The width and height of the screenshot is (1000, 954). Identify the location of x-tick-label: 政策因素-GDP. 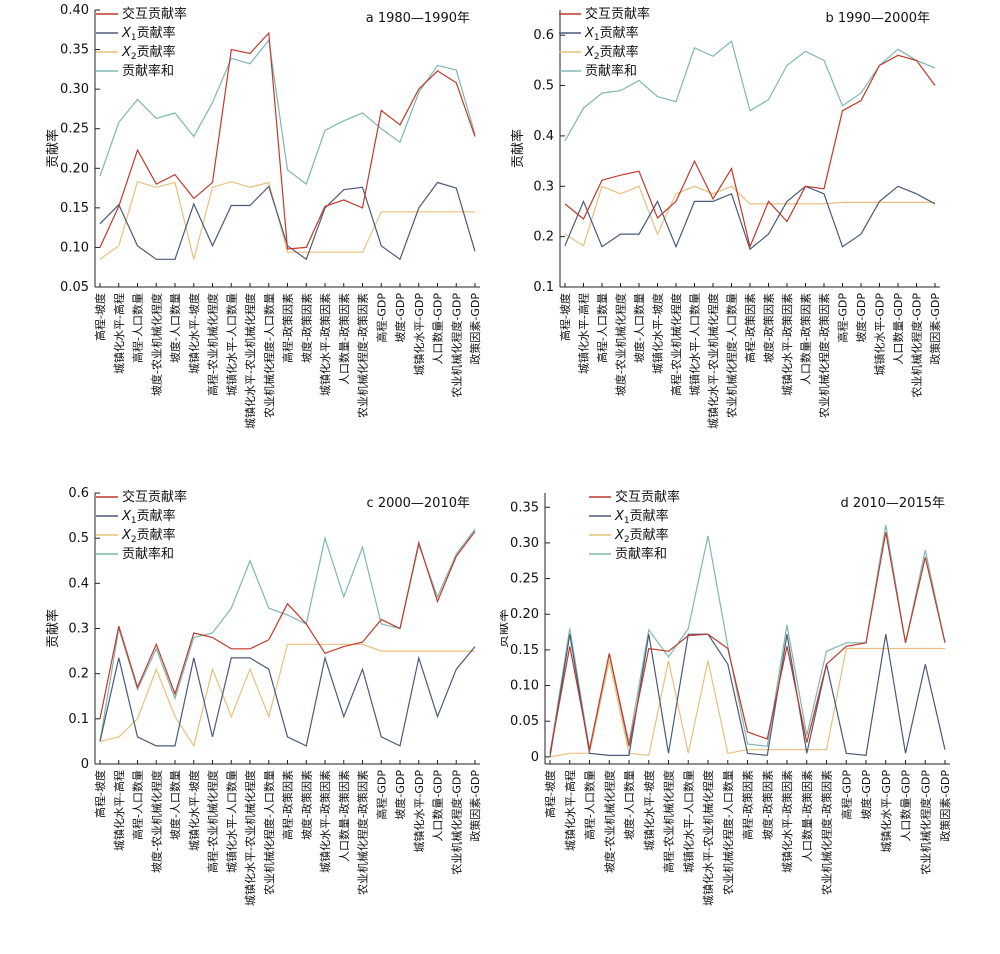
(935, 329).